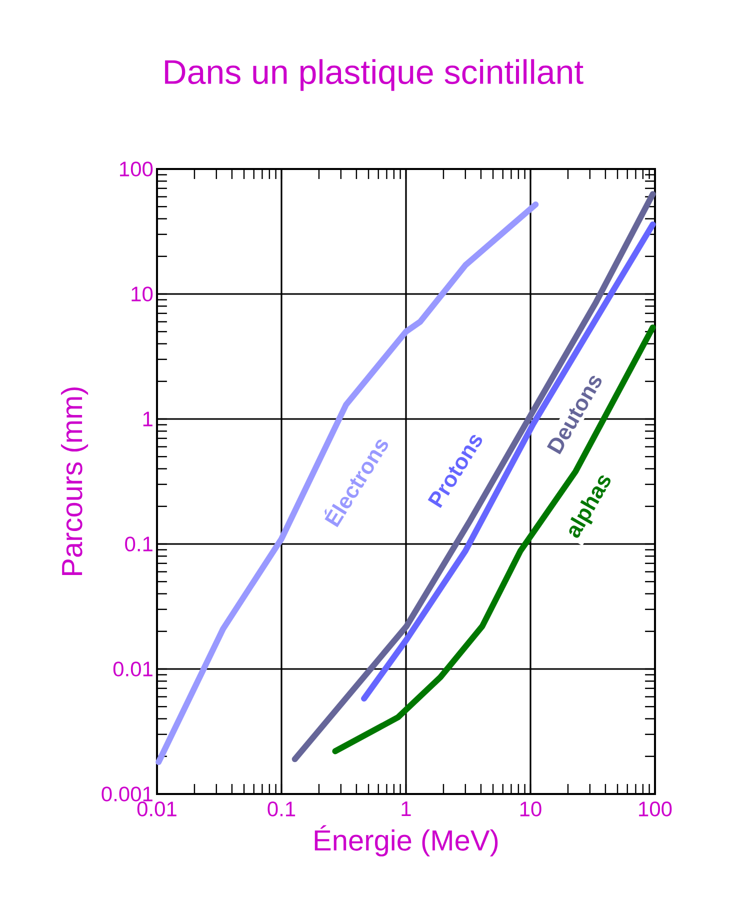 The width and height of the screenshot is (747, 911). Describe the element at coordinates (127, 794) in the screenshot. I see `y-tick-label: 0.001` at that location.